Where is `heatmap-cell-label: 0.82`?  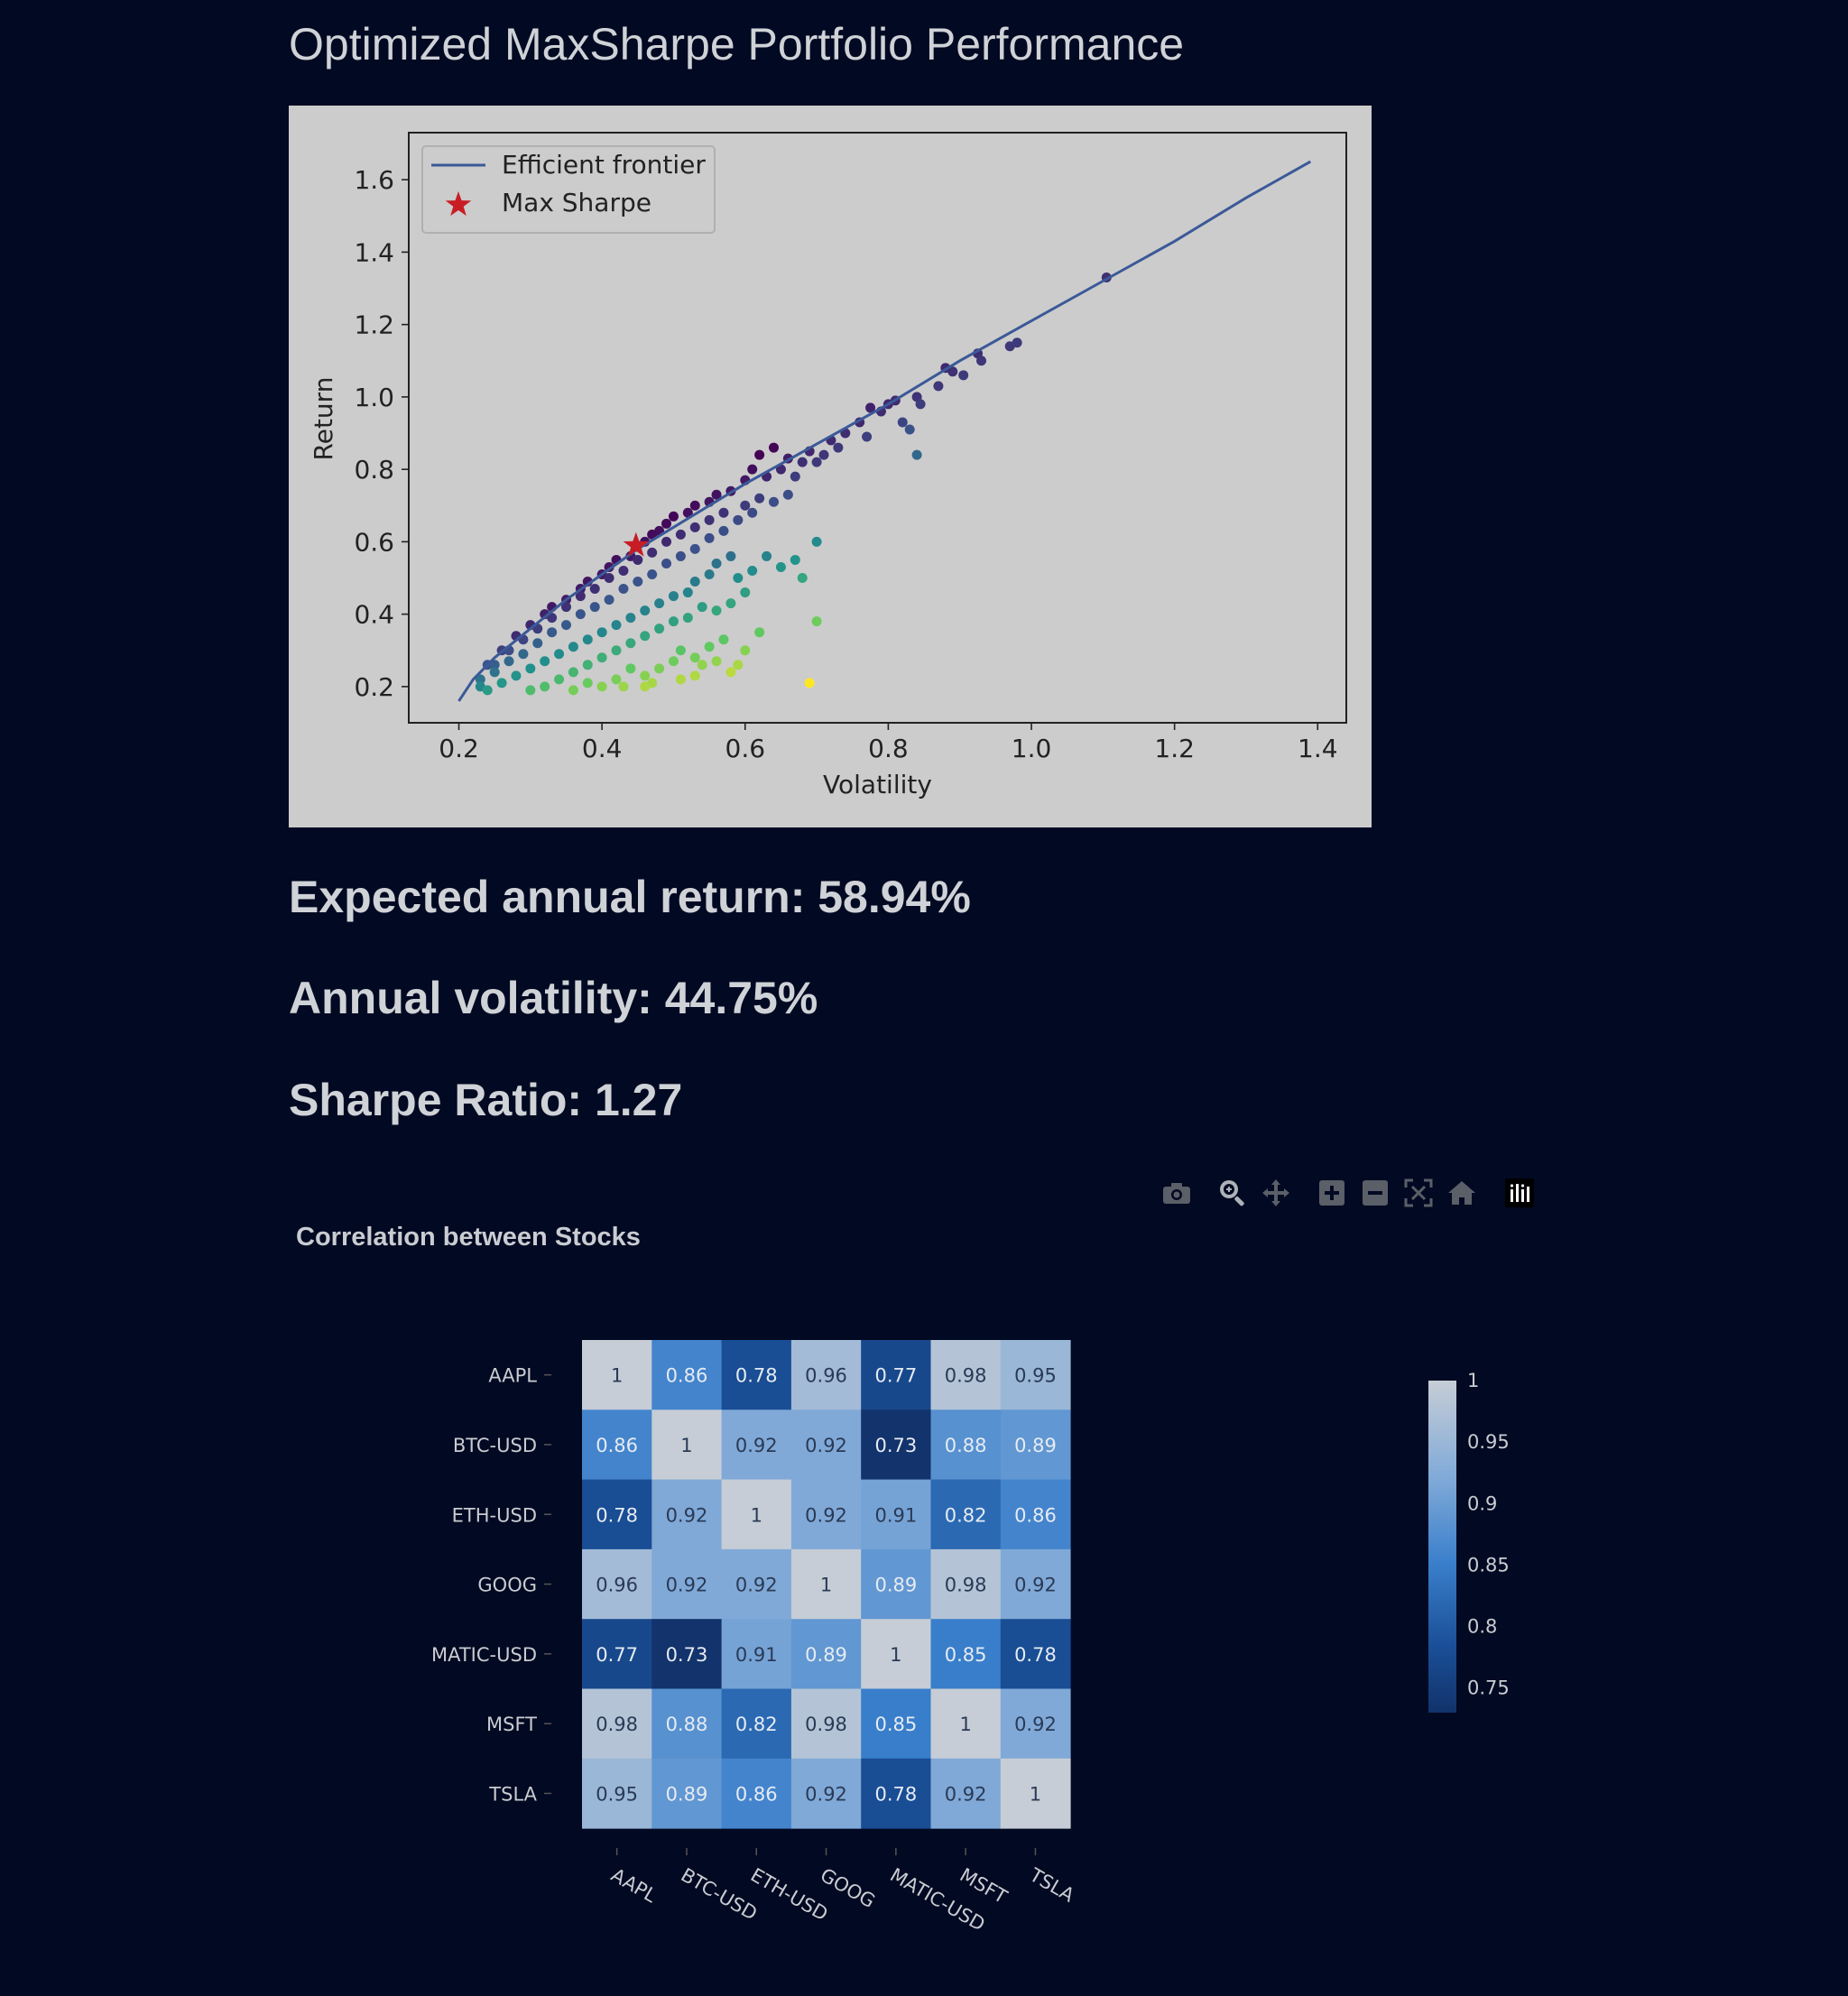 heatmap-cell-label: 0.82 is located at coordinates (756, 1724).